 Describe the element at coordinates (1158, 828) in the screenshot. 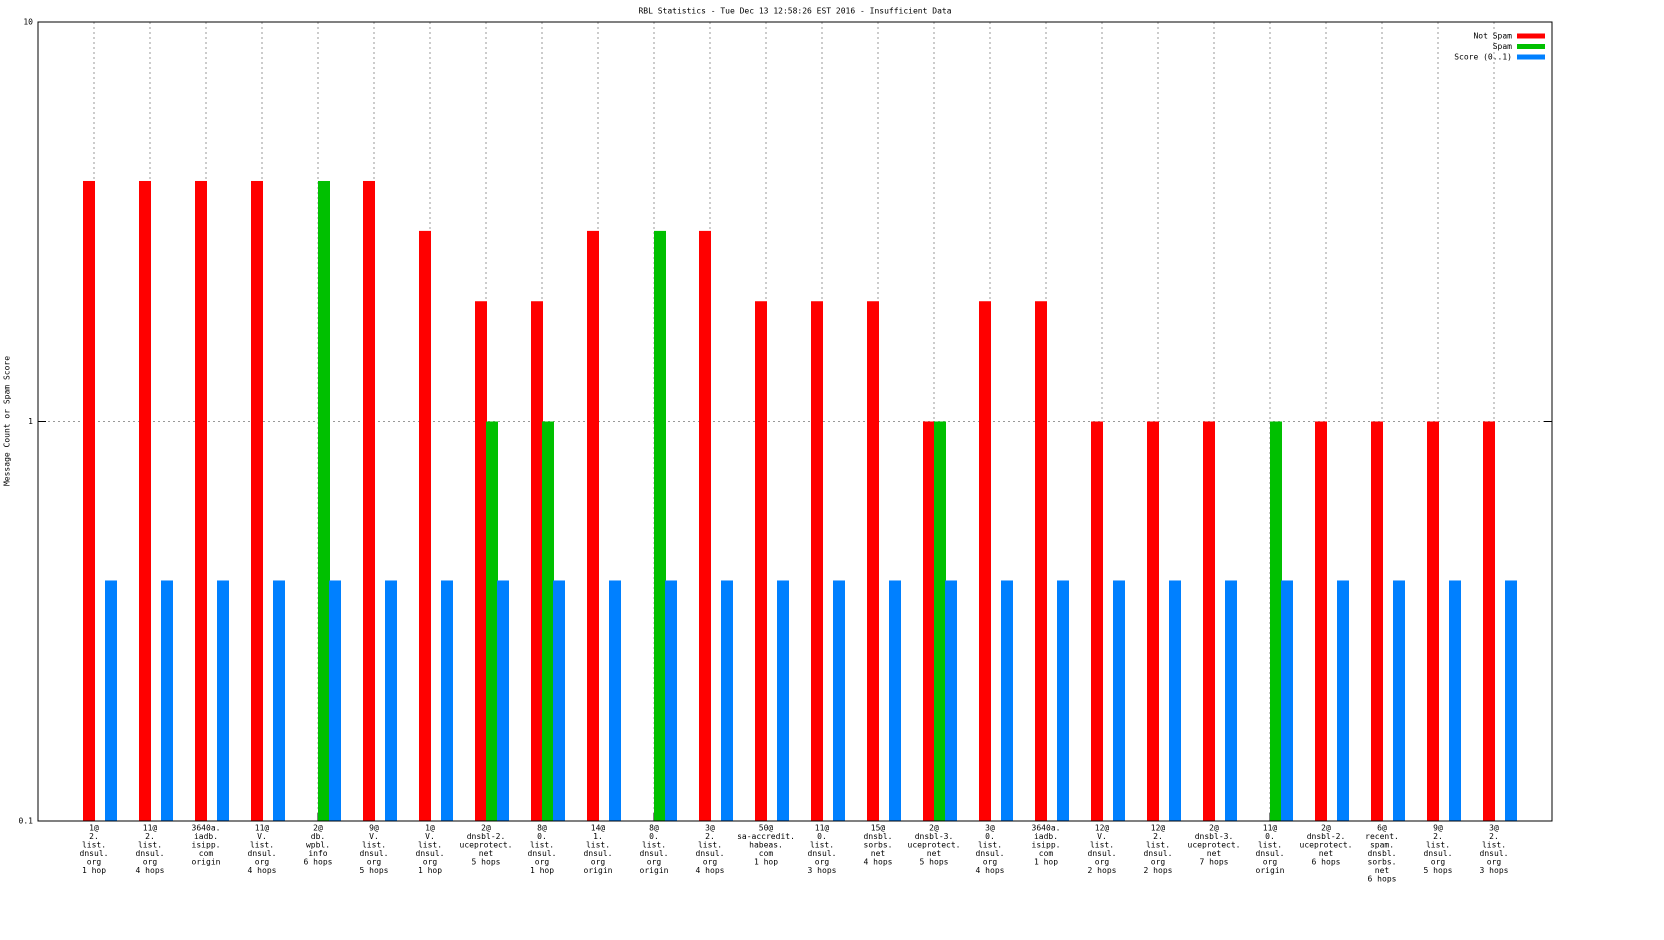

I see `x-tick-label: 12@` at that location.